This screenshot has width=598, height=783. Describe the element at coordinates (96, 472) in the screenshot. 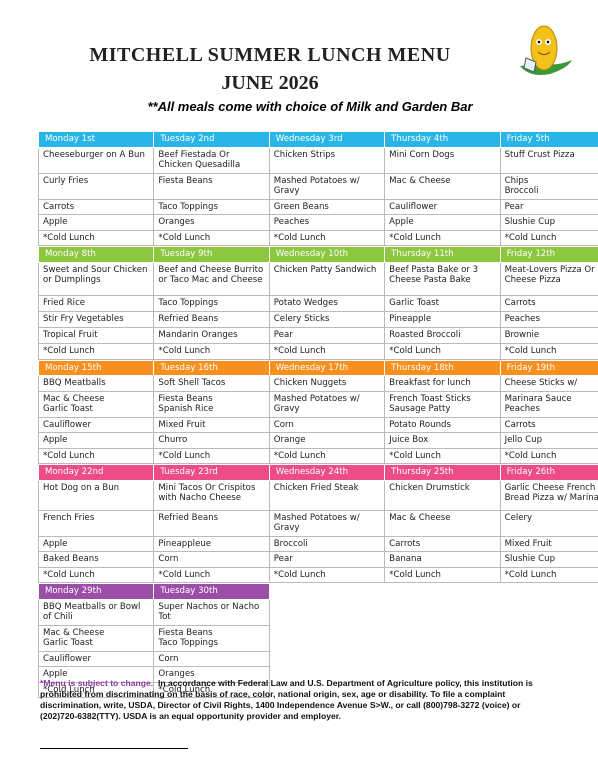

I see `day-header: Monday 22nd` at that location.